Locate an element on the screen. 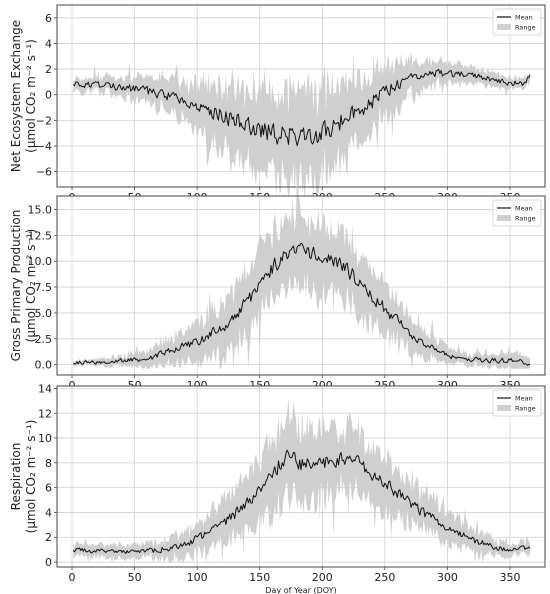 The width and height of the screenshot is (550, 594). y-tick-label: 12 is located at coordinates (45, 413).